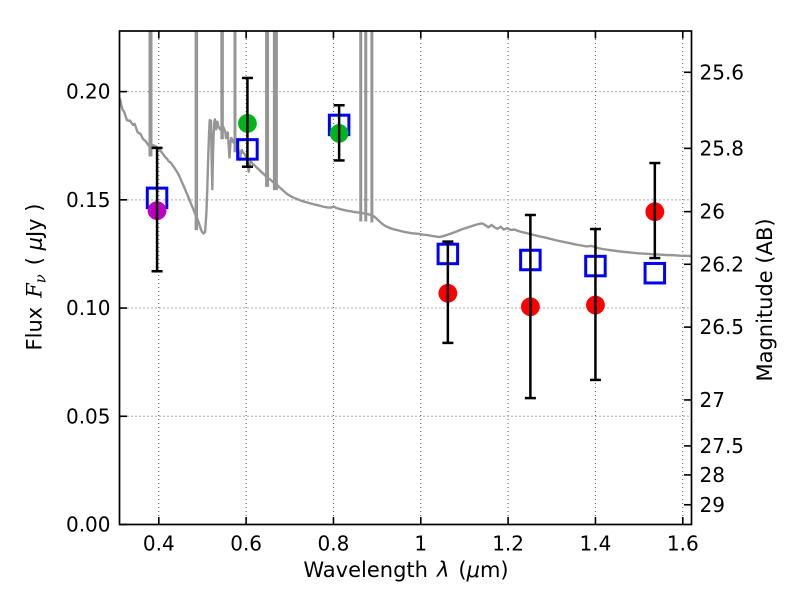 Image resolution: width=800 pixels, height=600 pixels. I want to click on mu-symbol: μ, so click(473, 570).